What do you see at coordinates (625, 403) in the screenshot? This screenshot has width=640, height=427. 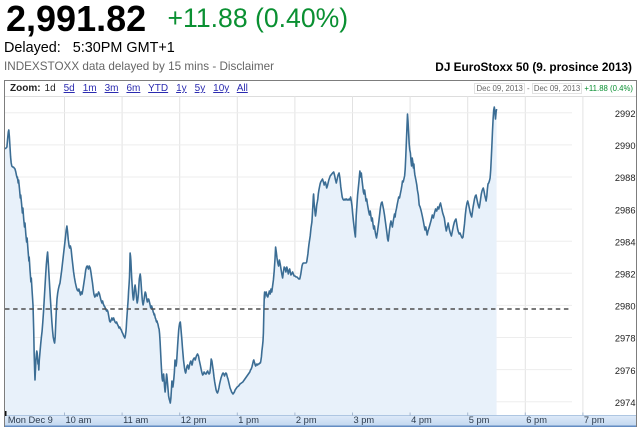 I see `svg-text: 2974` at bounding box center [625, 403].